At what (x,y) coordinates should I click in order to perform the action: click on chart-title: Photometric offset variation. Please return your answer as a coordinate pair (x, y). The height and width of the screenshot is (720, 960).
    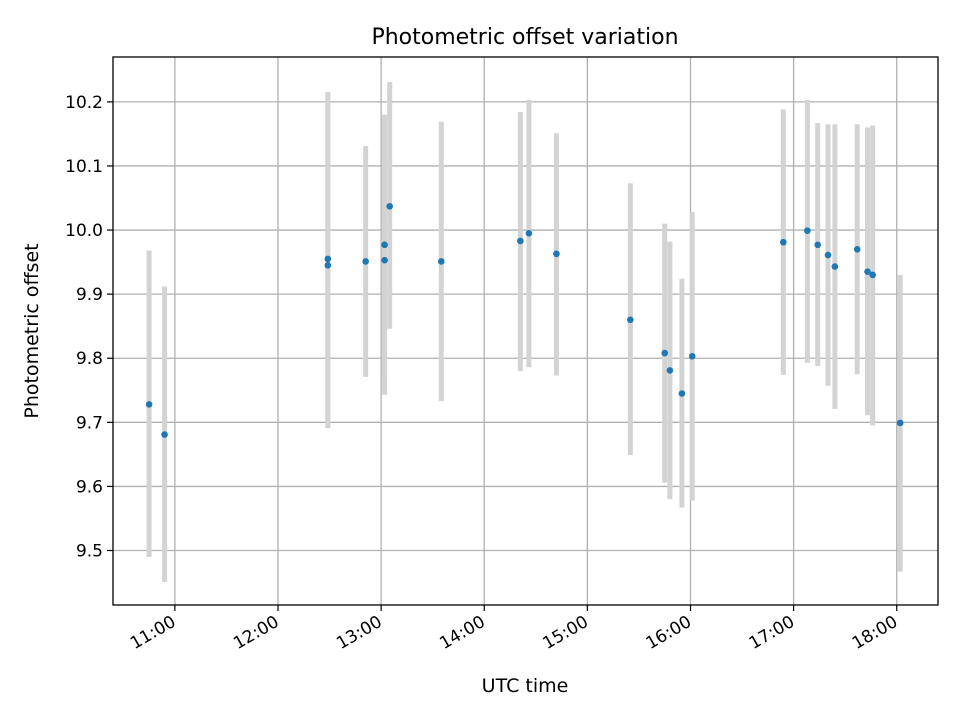
    Looking at the image, I should click on (524, 37).